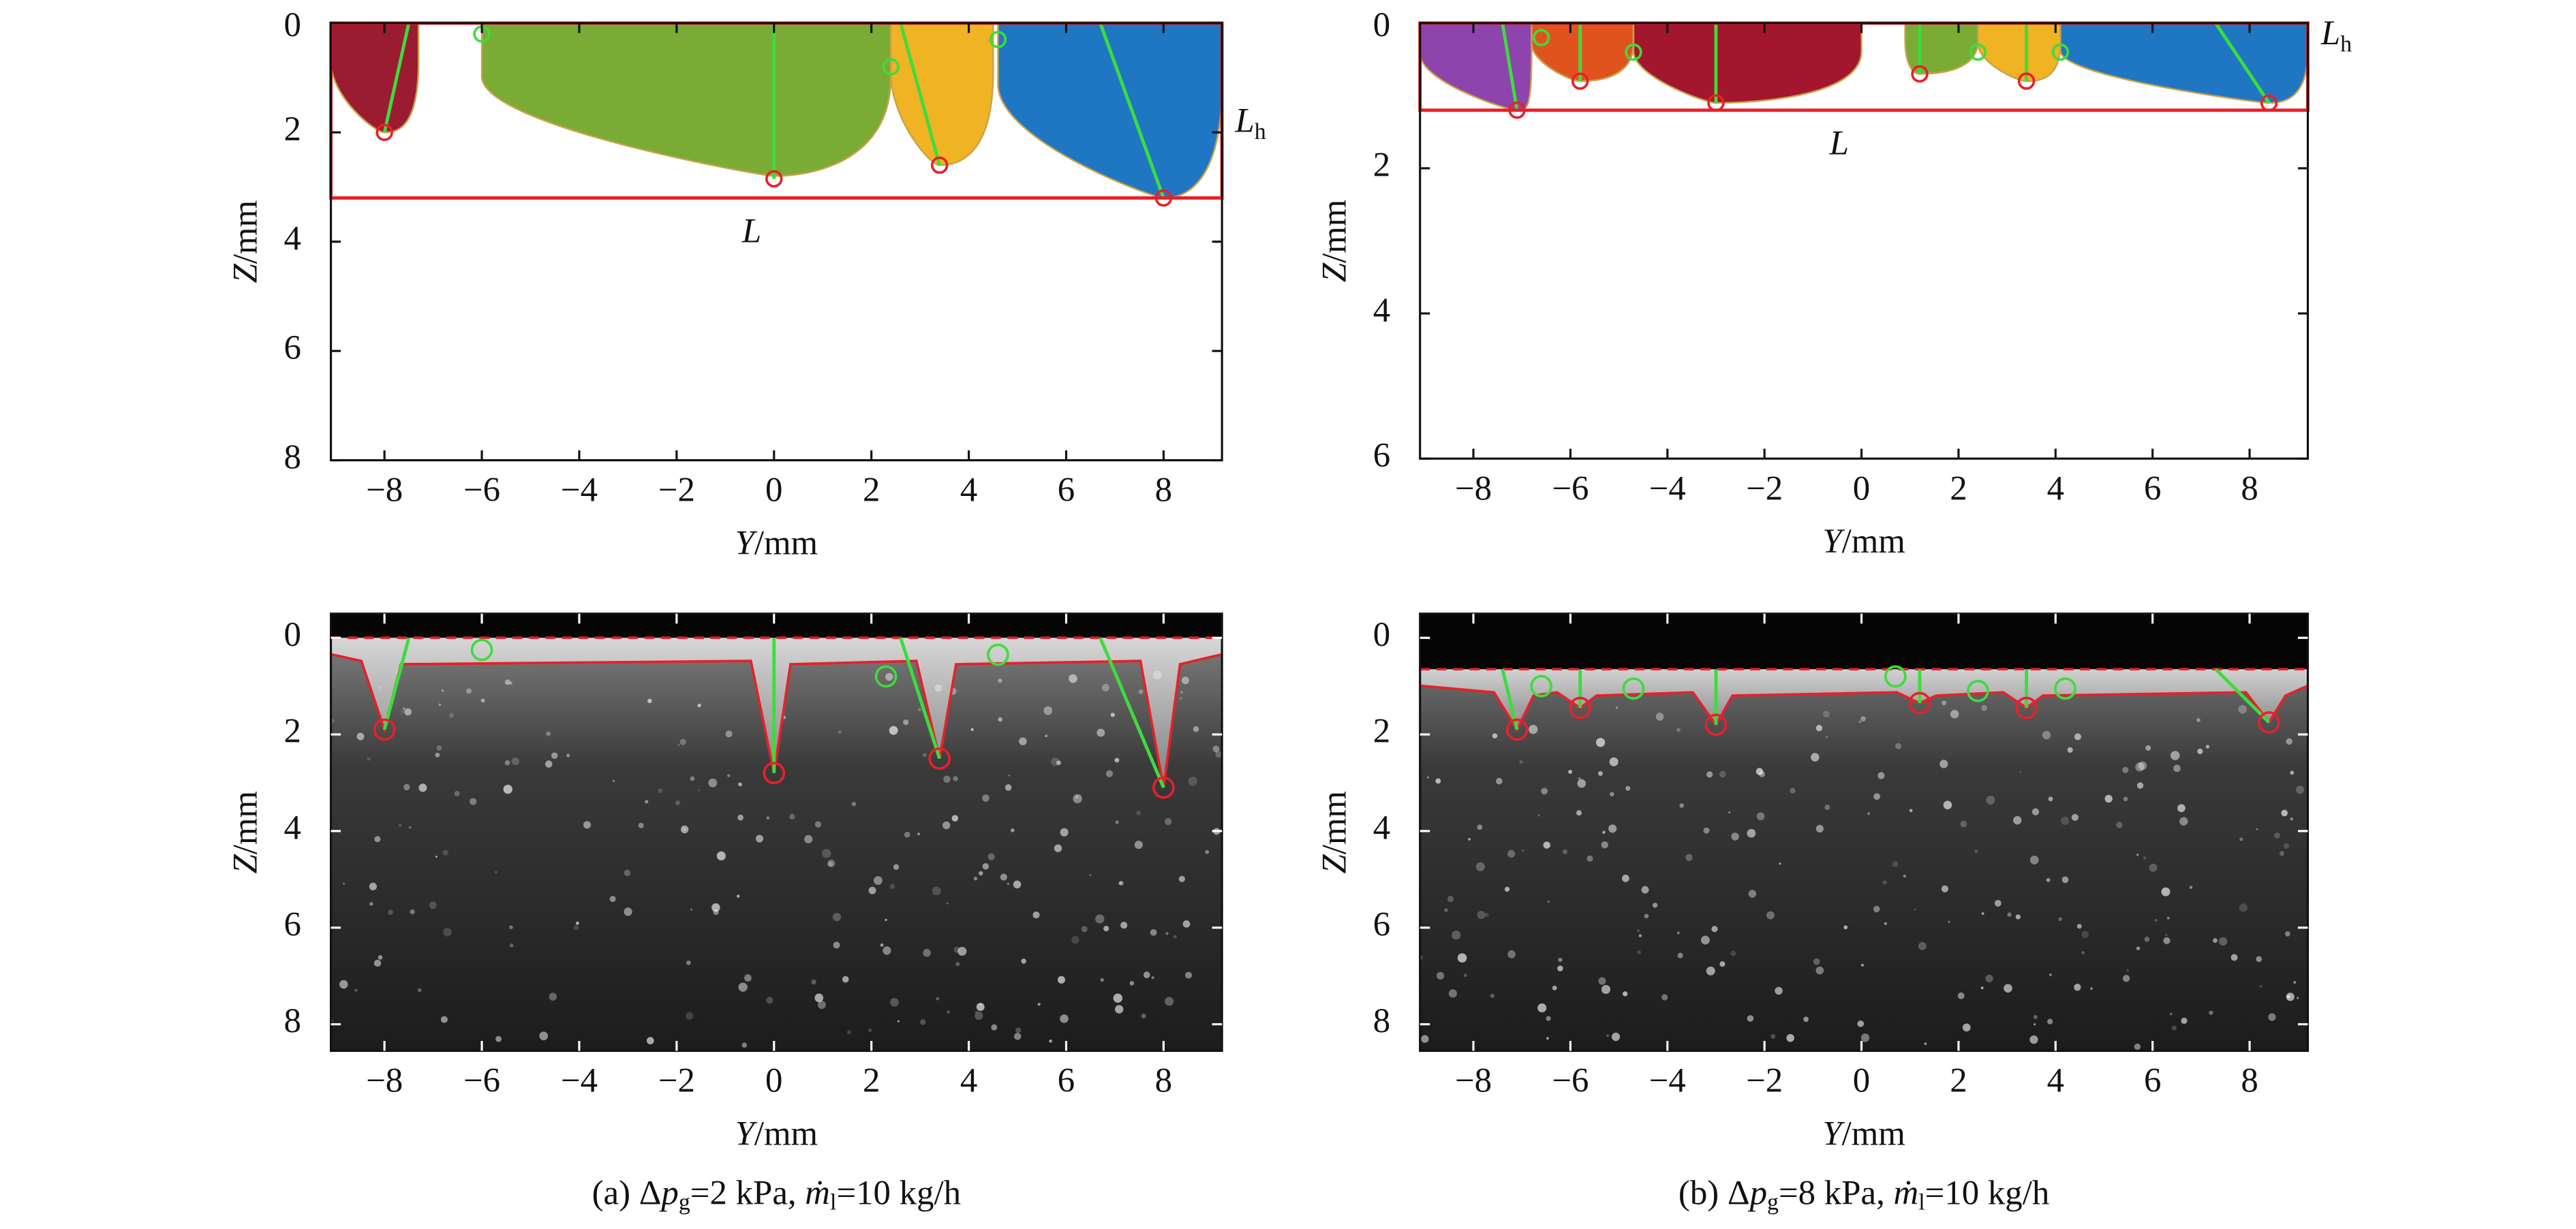  I want to click on x-axis-symbol: Y, so click(746, 1133).